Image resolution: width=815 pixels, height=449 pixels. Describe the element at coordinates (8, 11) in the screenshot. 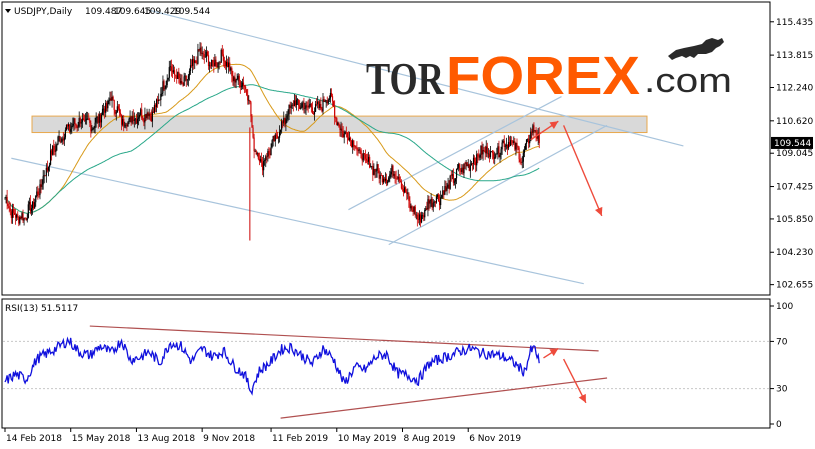

I see `dropdown-triangle-icon` at that location.